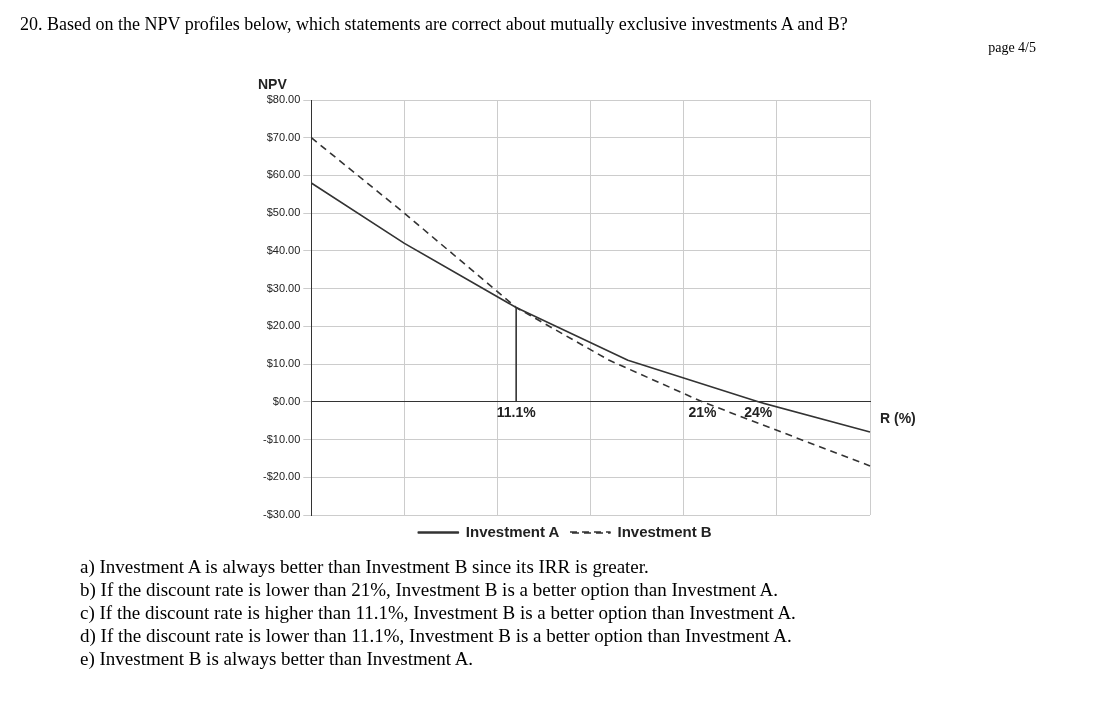  I want to click on text: b) If the discount rate is lower than 21%, Investment B is a better option than Investment A., so click(430, 589).